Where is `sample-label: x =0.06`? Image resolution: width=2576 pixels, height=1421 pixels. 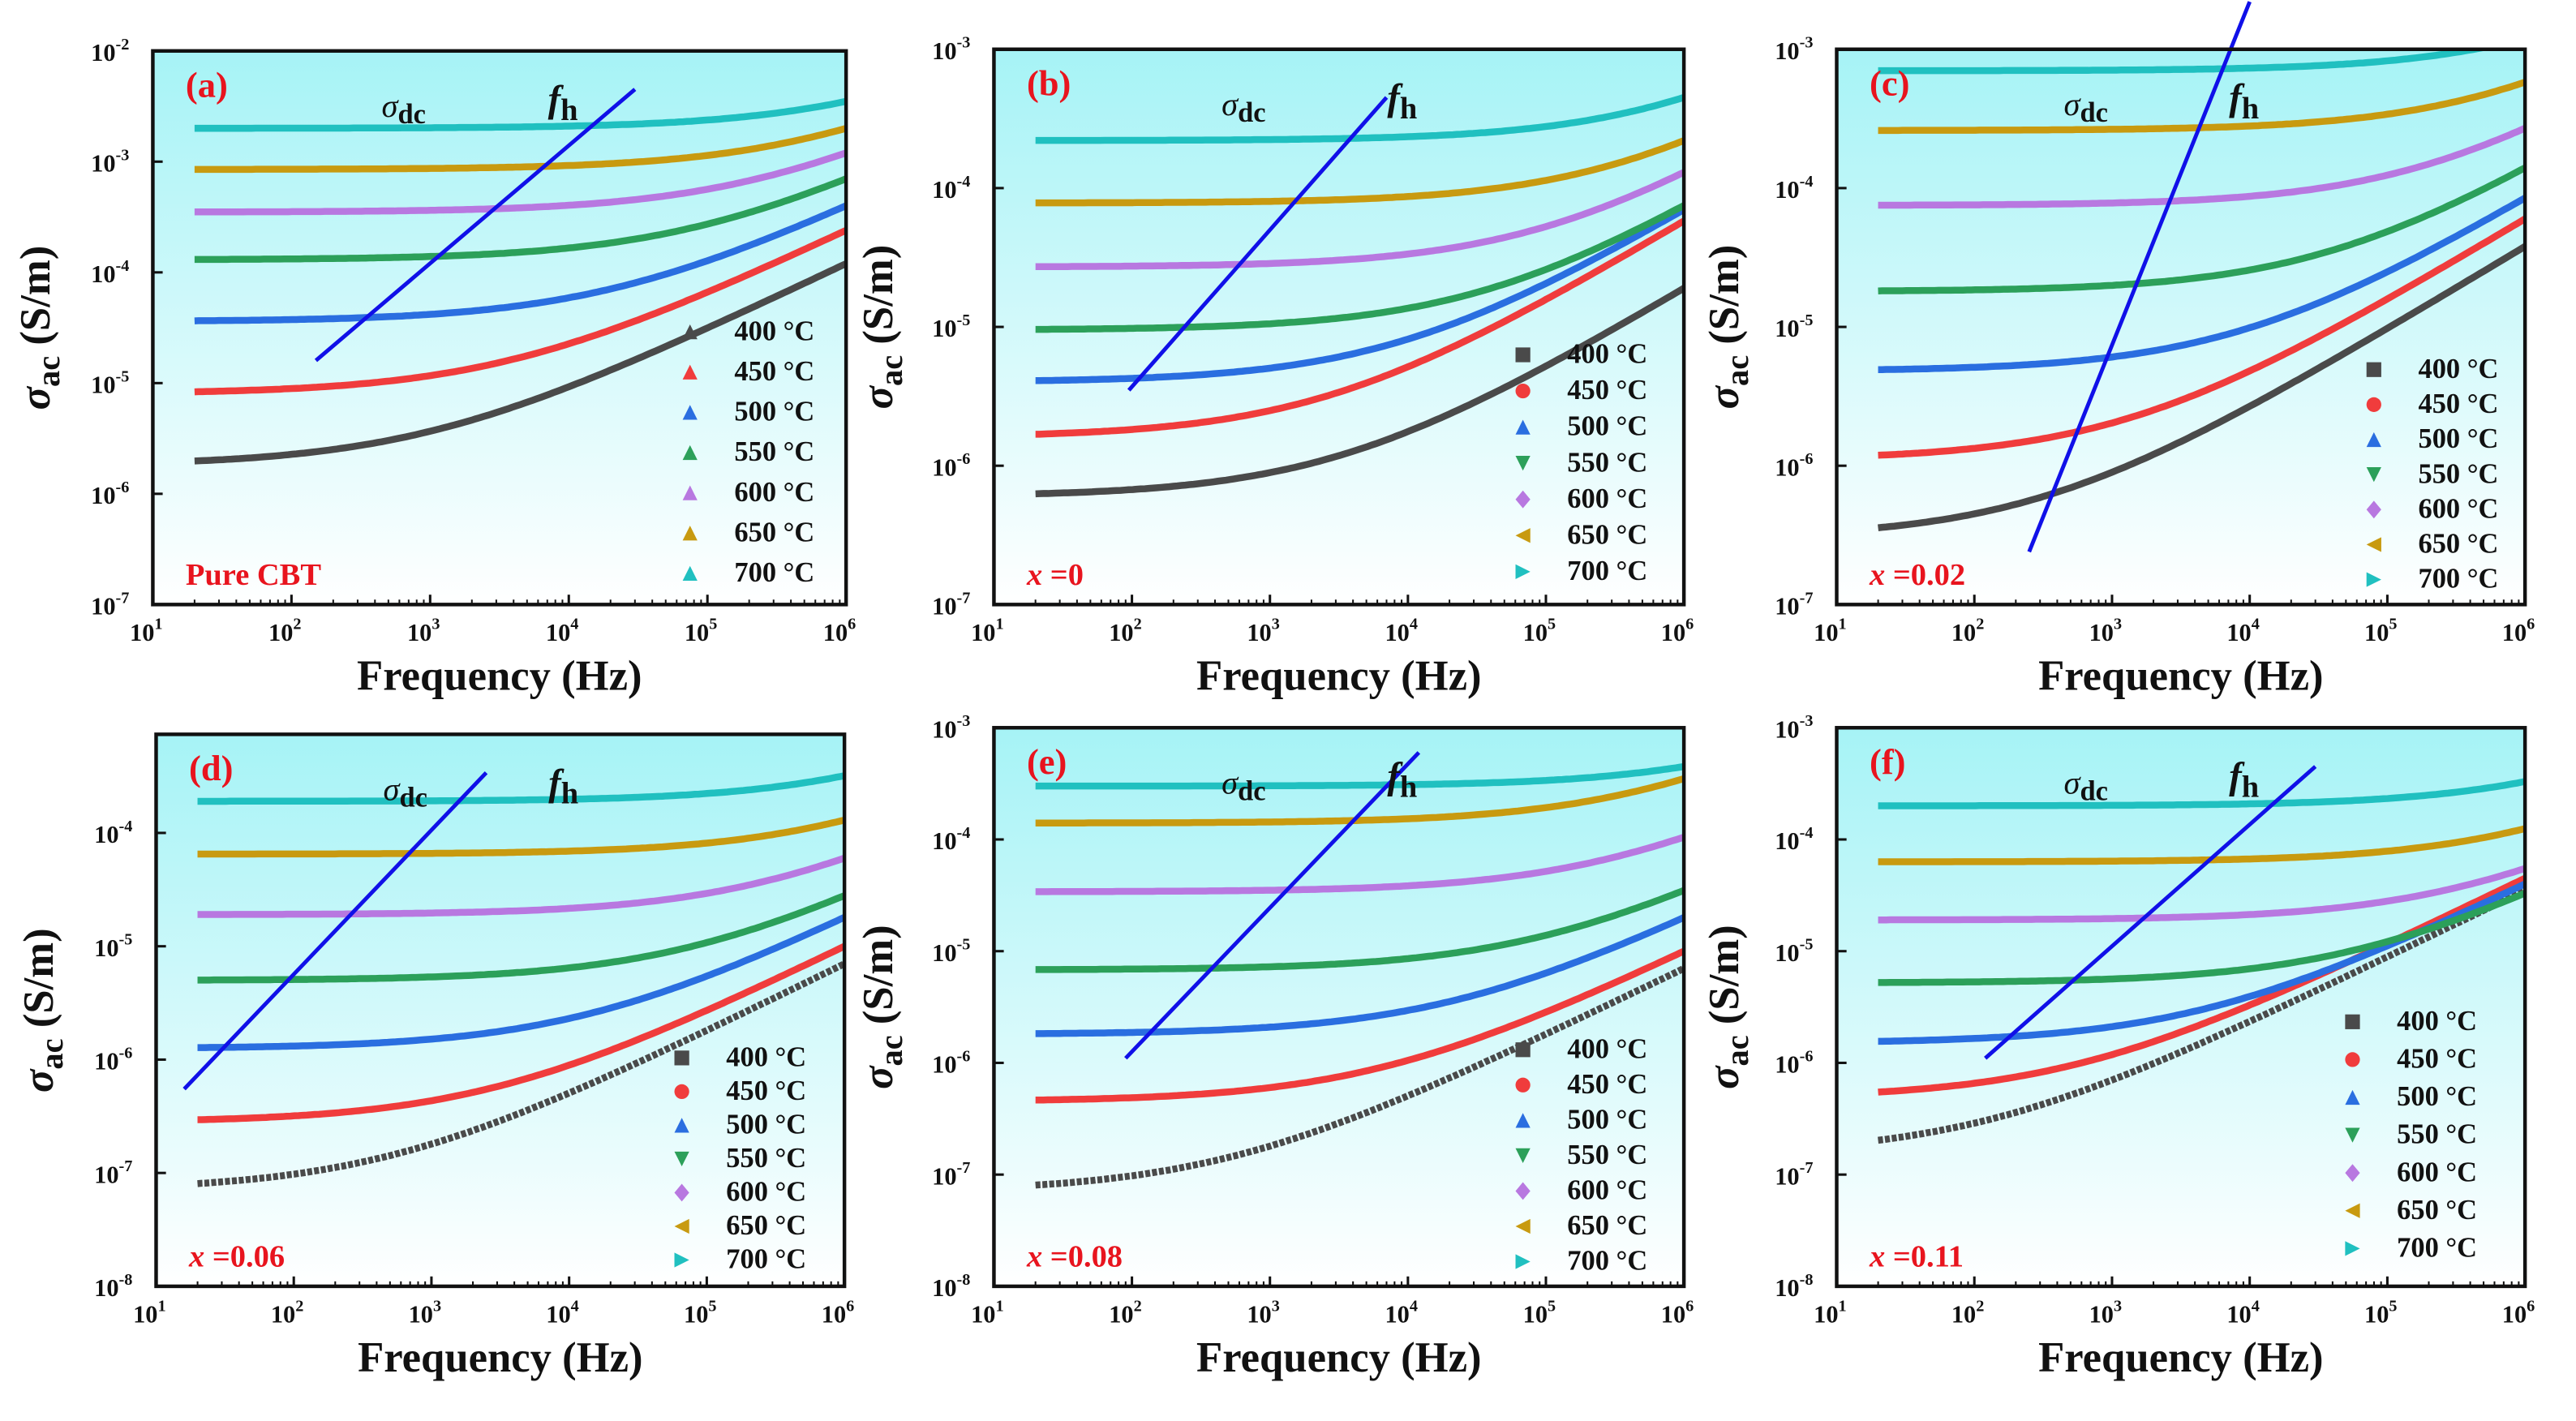 sample-label: x =0.06 is located at coordinates (236, 1257).